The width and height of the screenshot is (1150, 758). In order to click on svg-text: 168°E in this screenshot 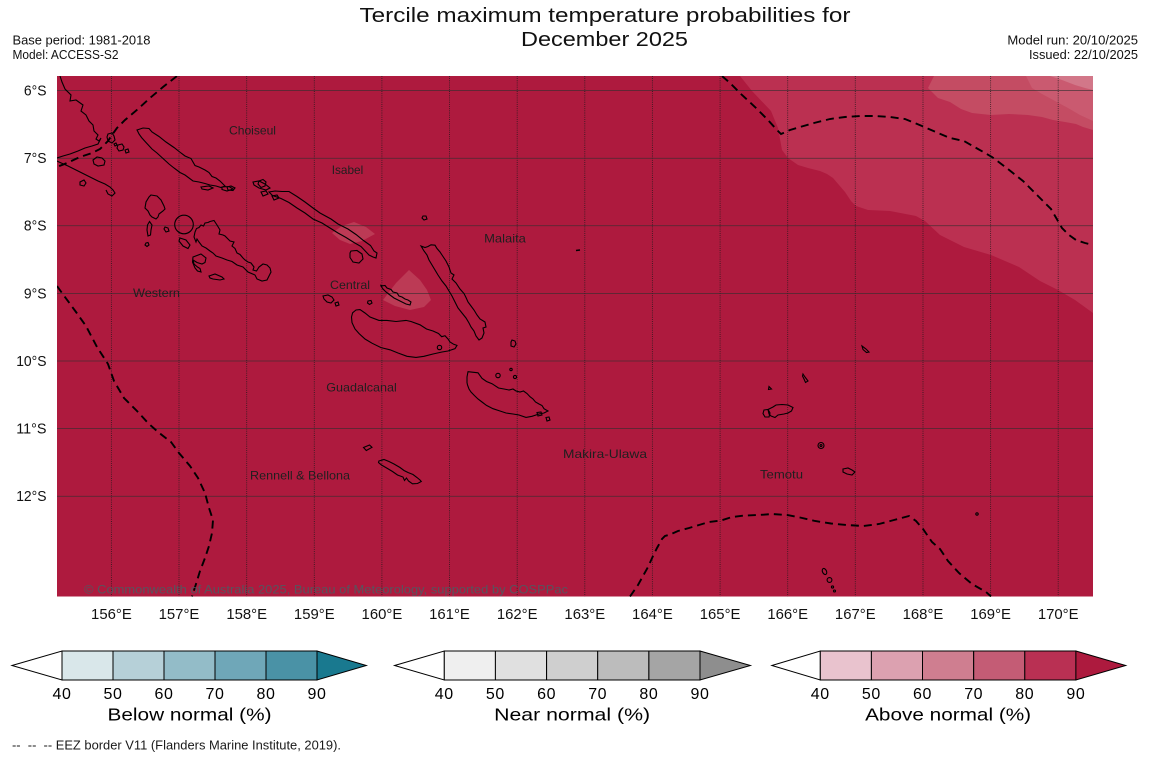, I will do `click(923, 615)`.